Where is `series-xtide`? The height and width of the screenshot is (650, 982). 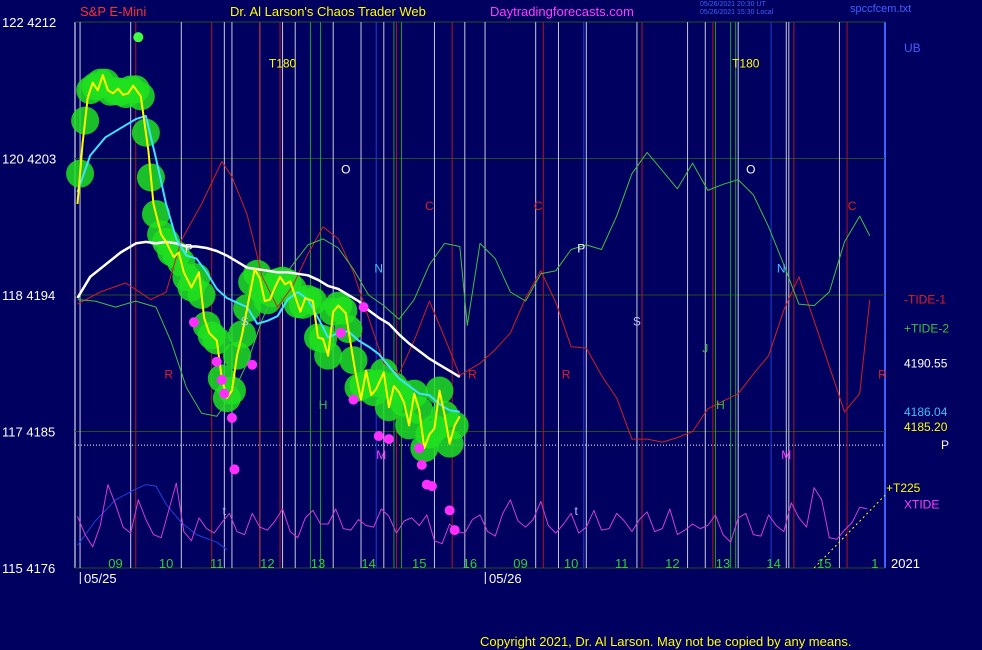 series-xtide is located at coordinates (472, 515).